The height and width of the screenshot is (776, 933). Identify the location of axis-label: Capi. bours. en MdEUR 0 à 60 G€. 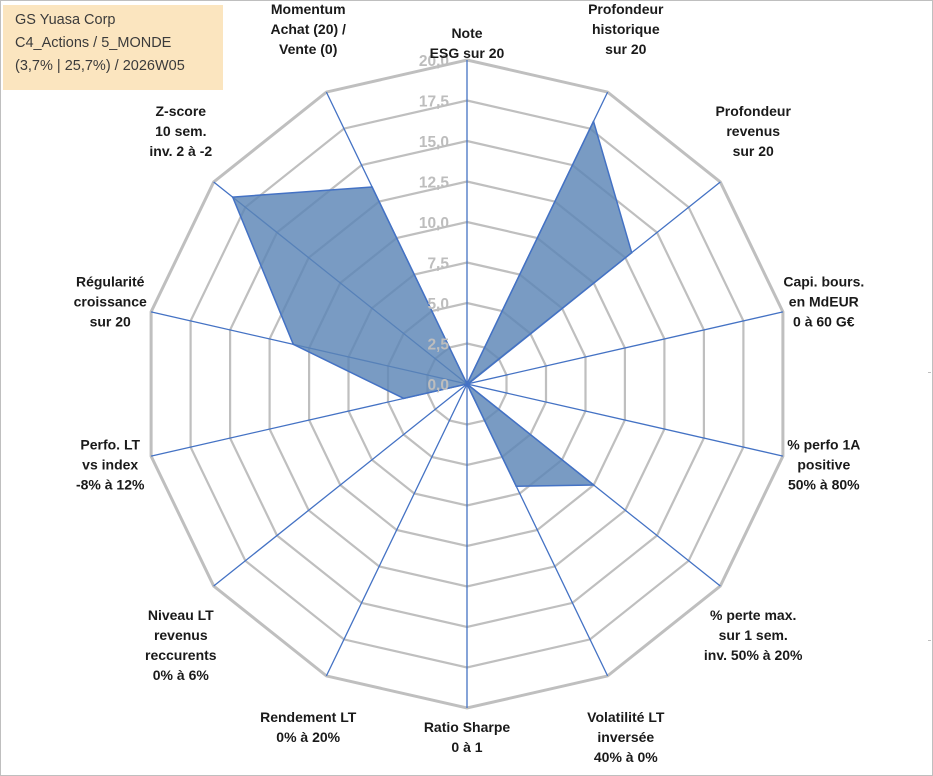
(823, 302).